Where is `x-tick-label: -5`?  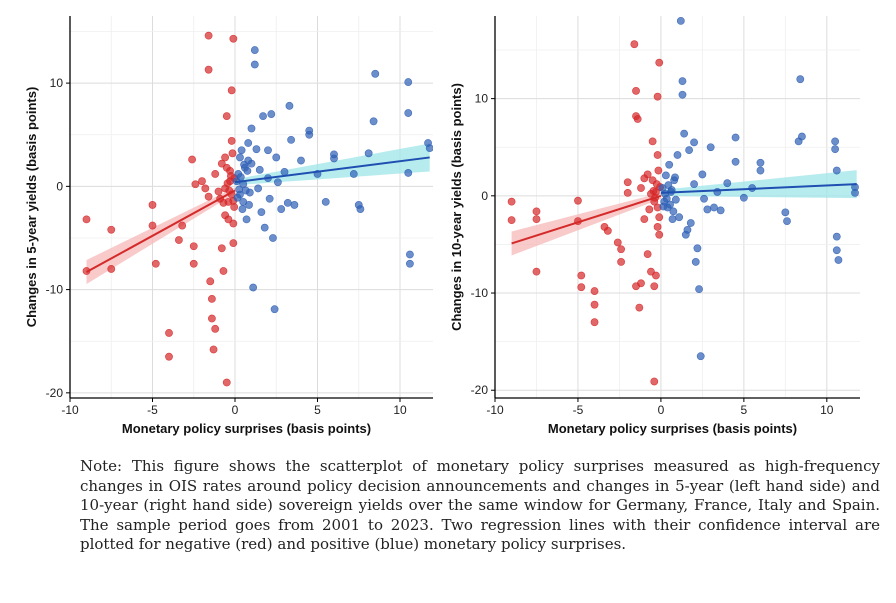 x-tick-label: -5 is located at coordinates (152, 410).